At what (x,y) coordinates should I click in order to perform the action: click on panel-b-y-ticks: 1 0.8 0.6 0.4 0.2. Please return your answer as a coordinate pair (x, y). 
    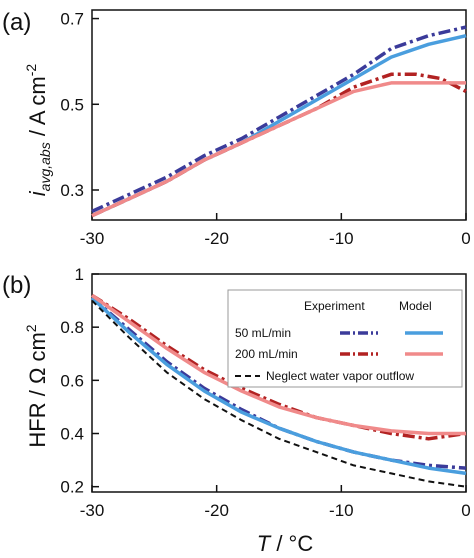
    Looking at the image, I should click on (79, 381).